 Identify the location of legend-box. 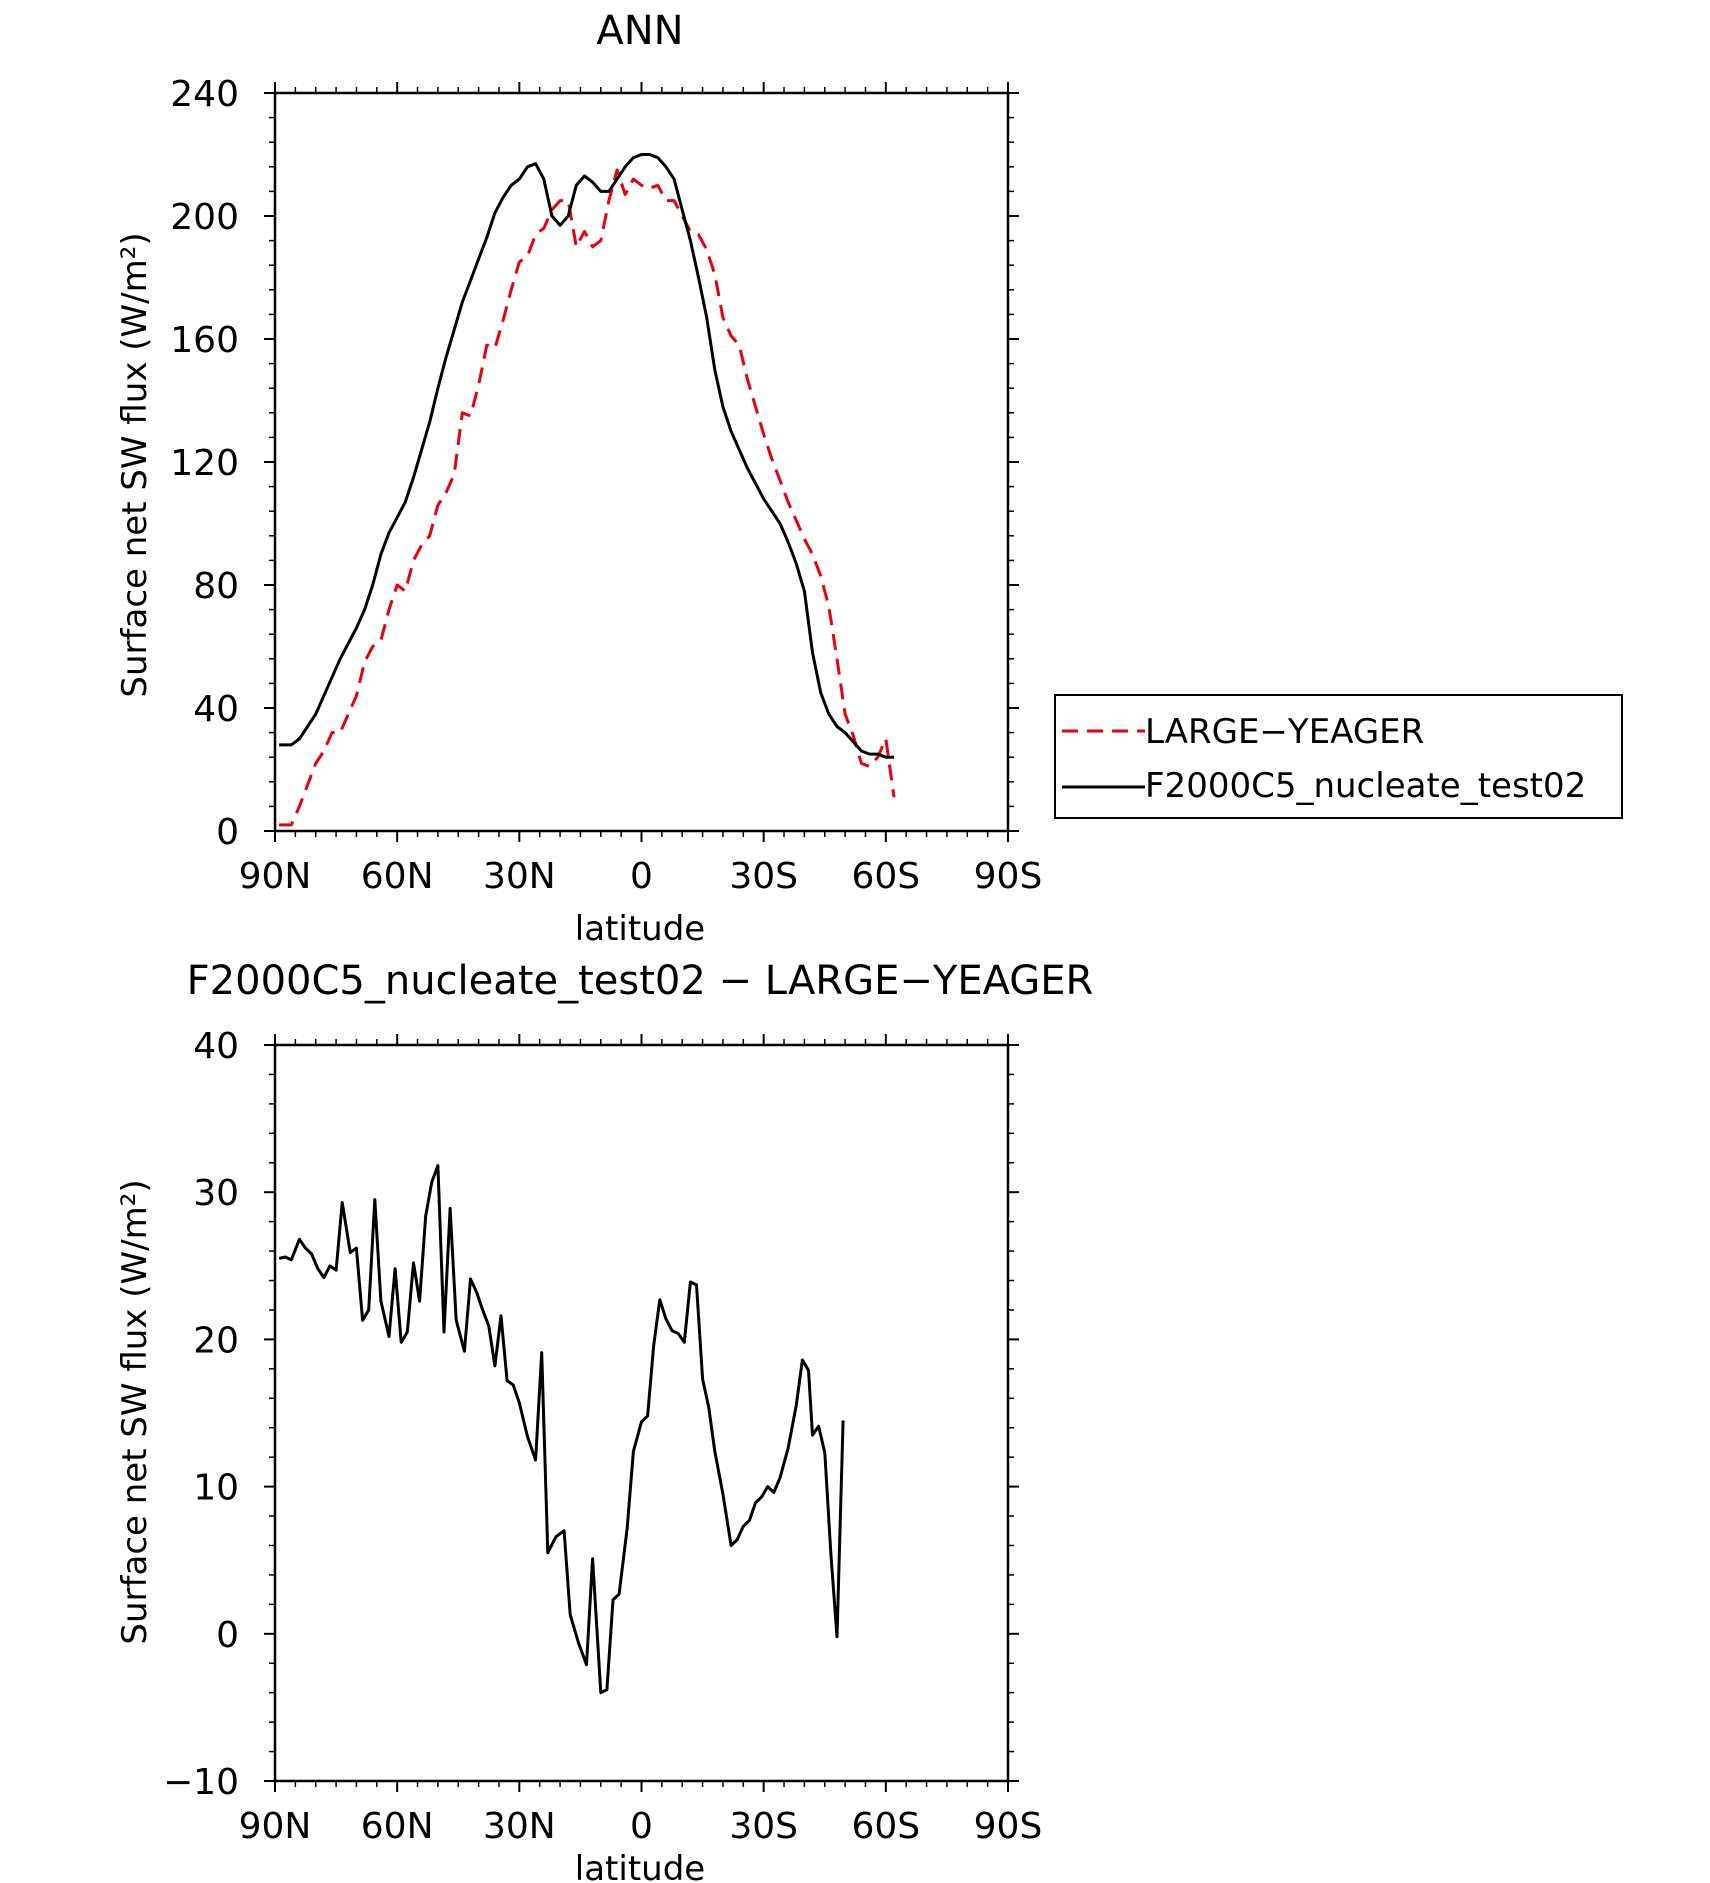
(1338, 756).